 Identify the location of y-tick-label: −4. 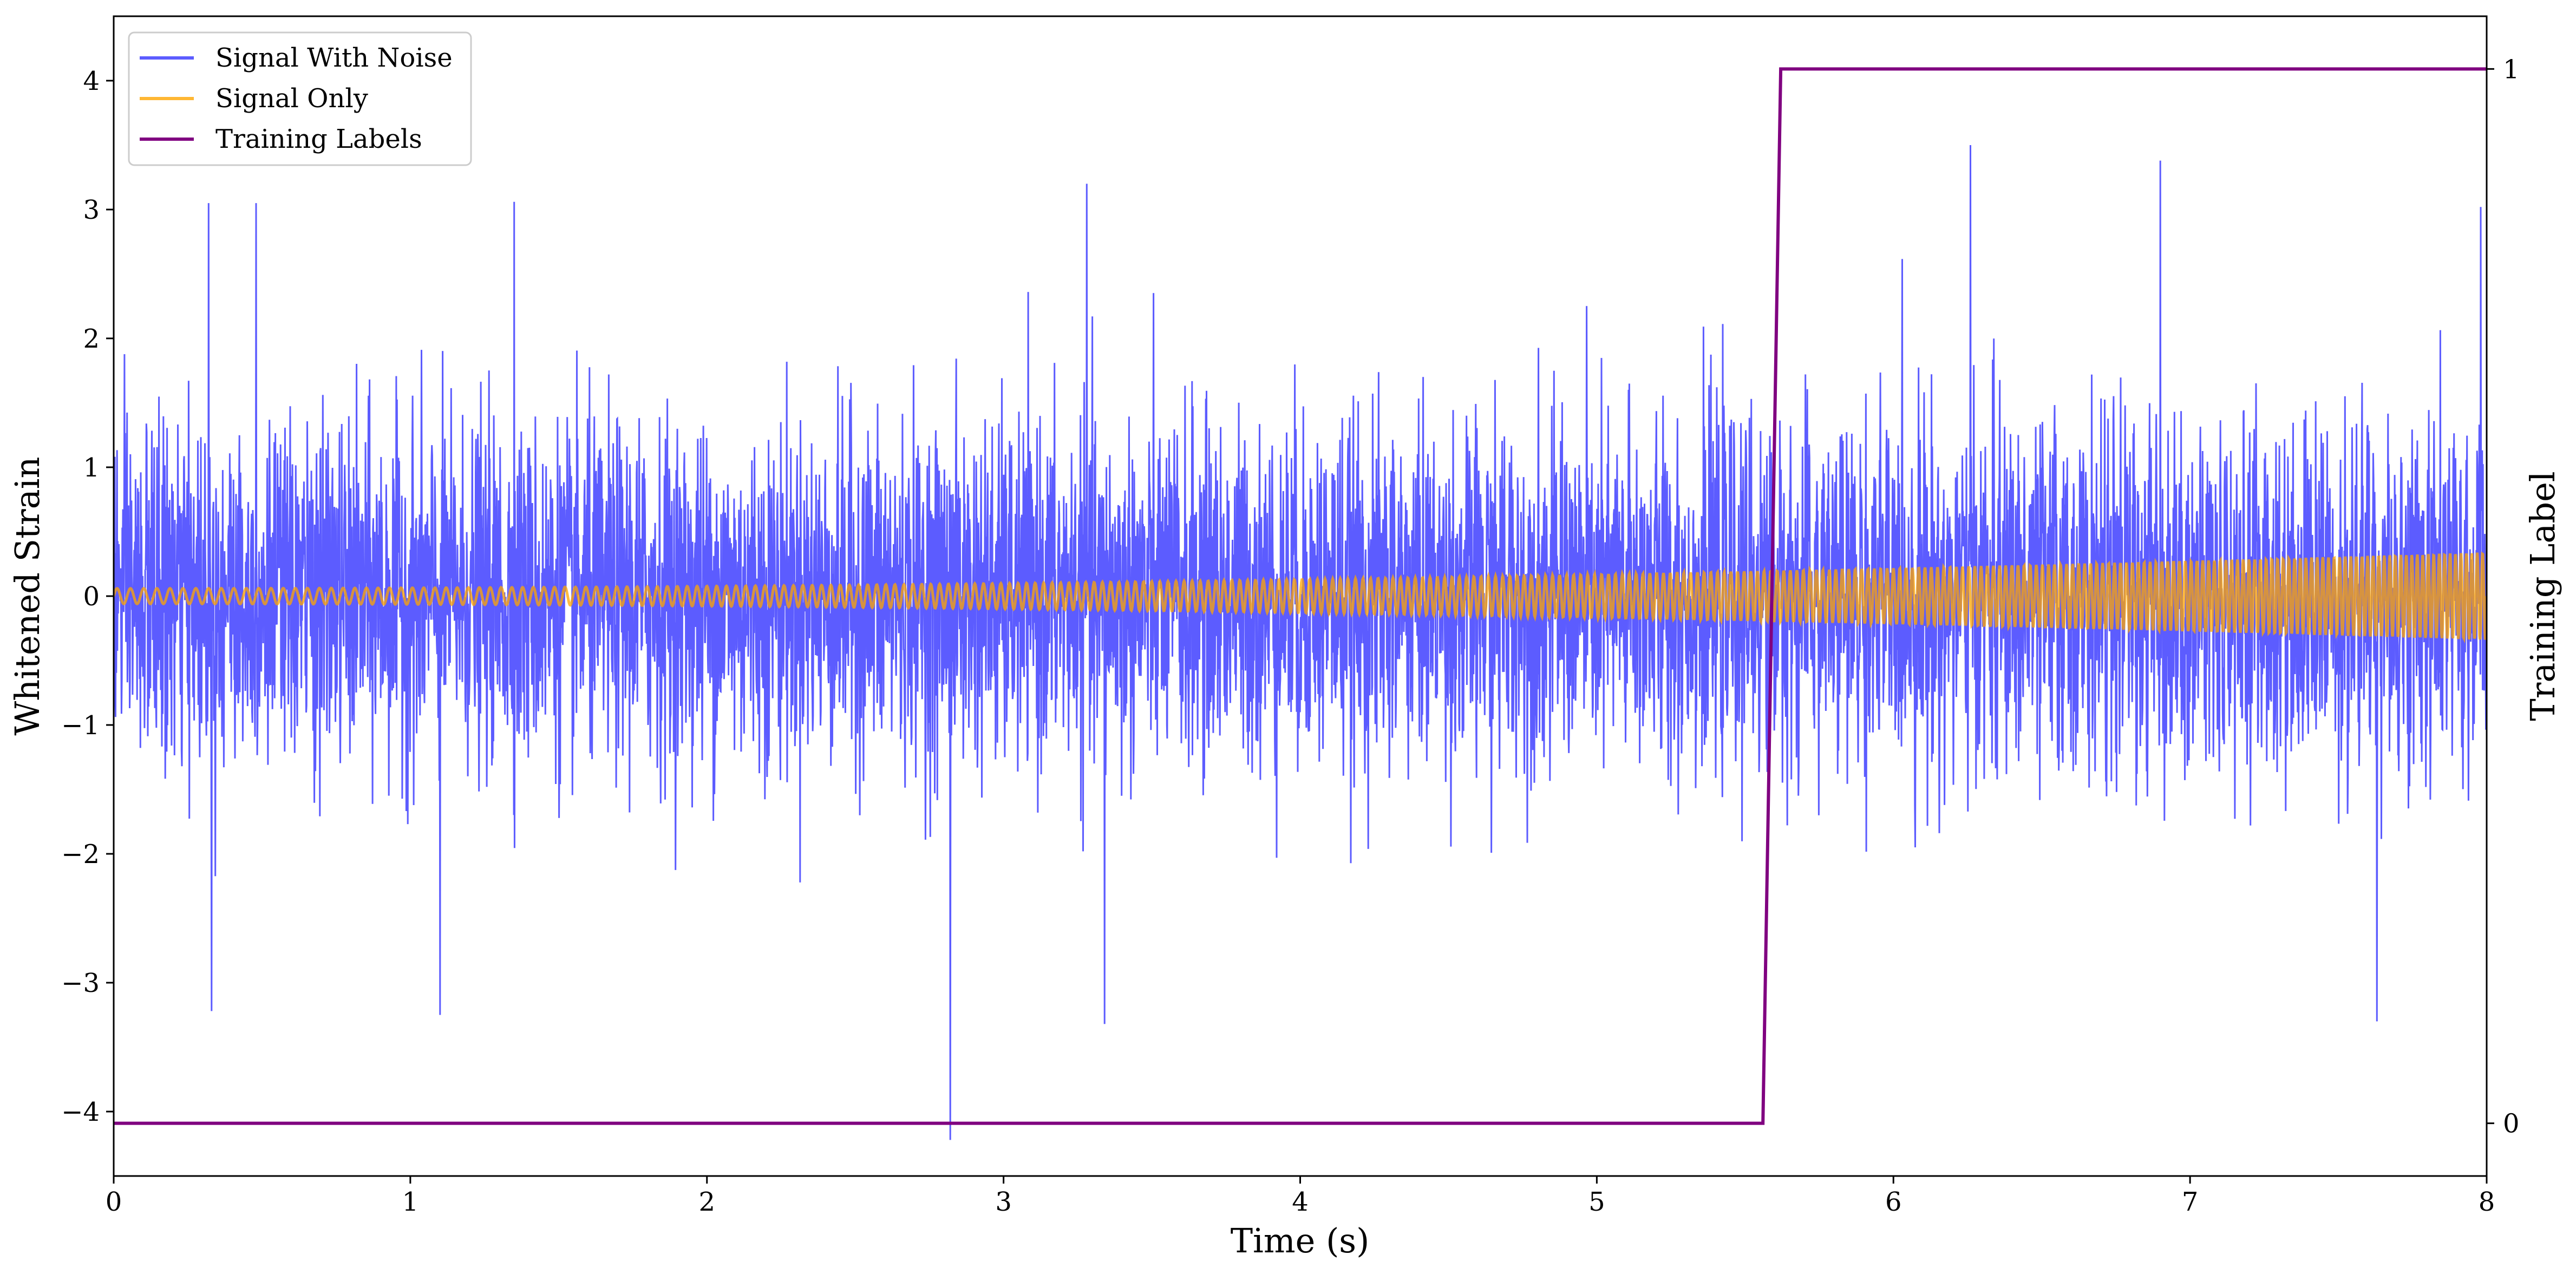
(80, 1112).